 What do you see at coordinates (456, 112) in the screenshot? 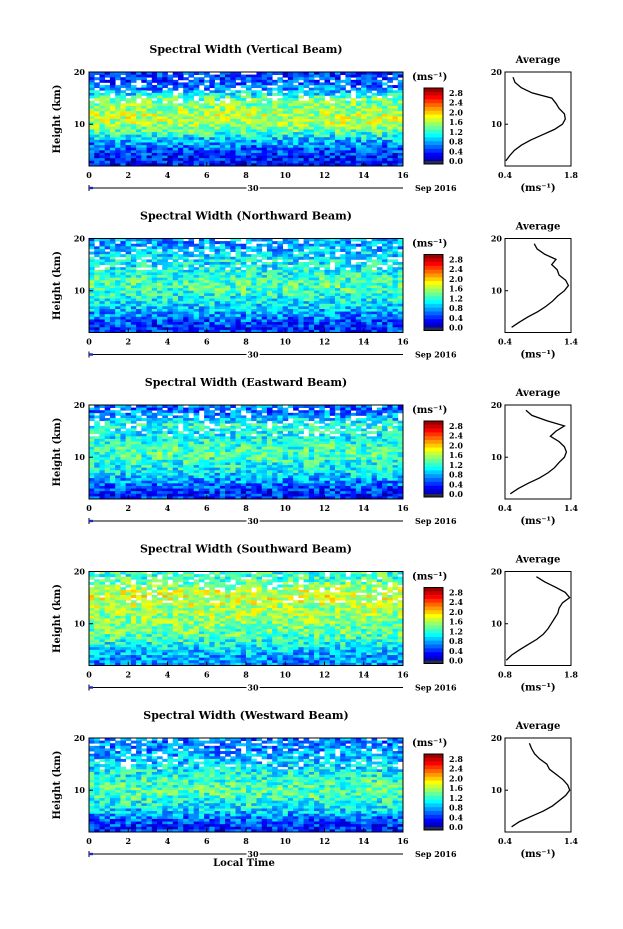
I see `colorbar-tick-label: 2.0` at bounding box center [456, 112].